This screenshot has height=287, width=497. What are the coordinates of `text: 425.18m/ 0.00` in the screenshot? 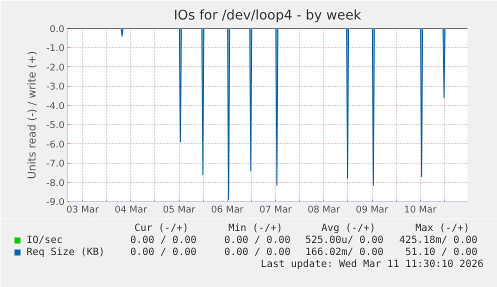 It's located at (438, 240).